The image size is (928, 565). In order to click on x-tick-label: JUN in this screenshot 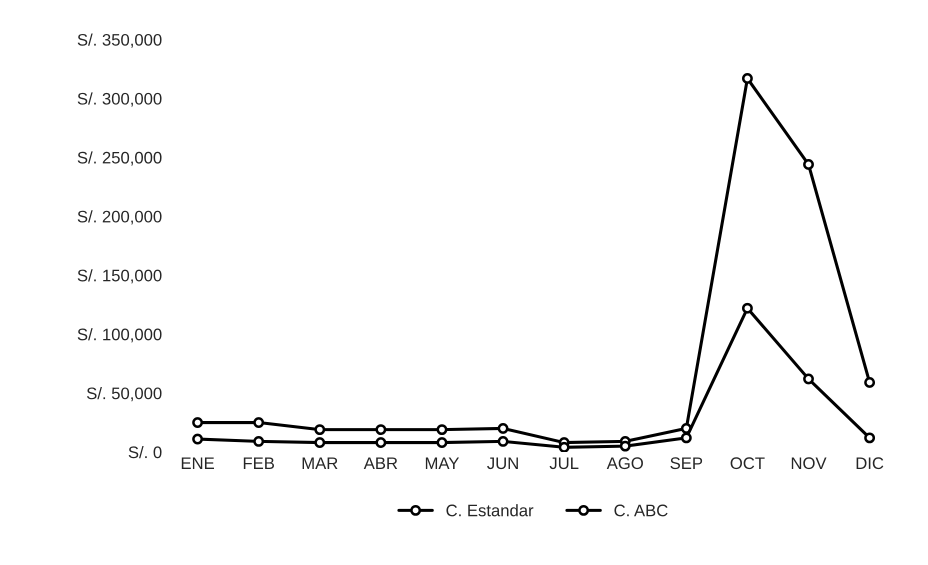, I will do `click(502, 463)`.